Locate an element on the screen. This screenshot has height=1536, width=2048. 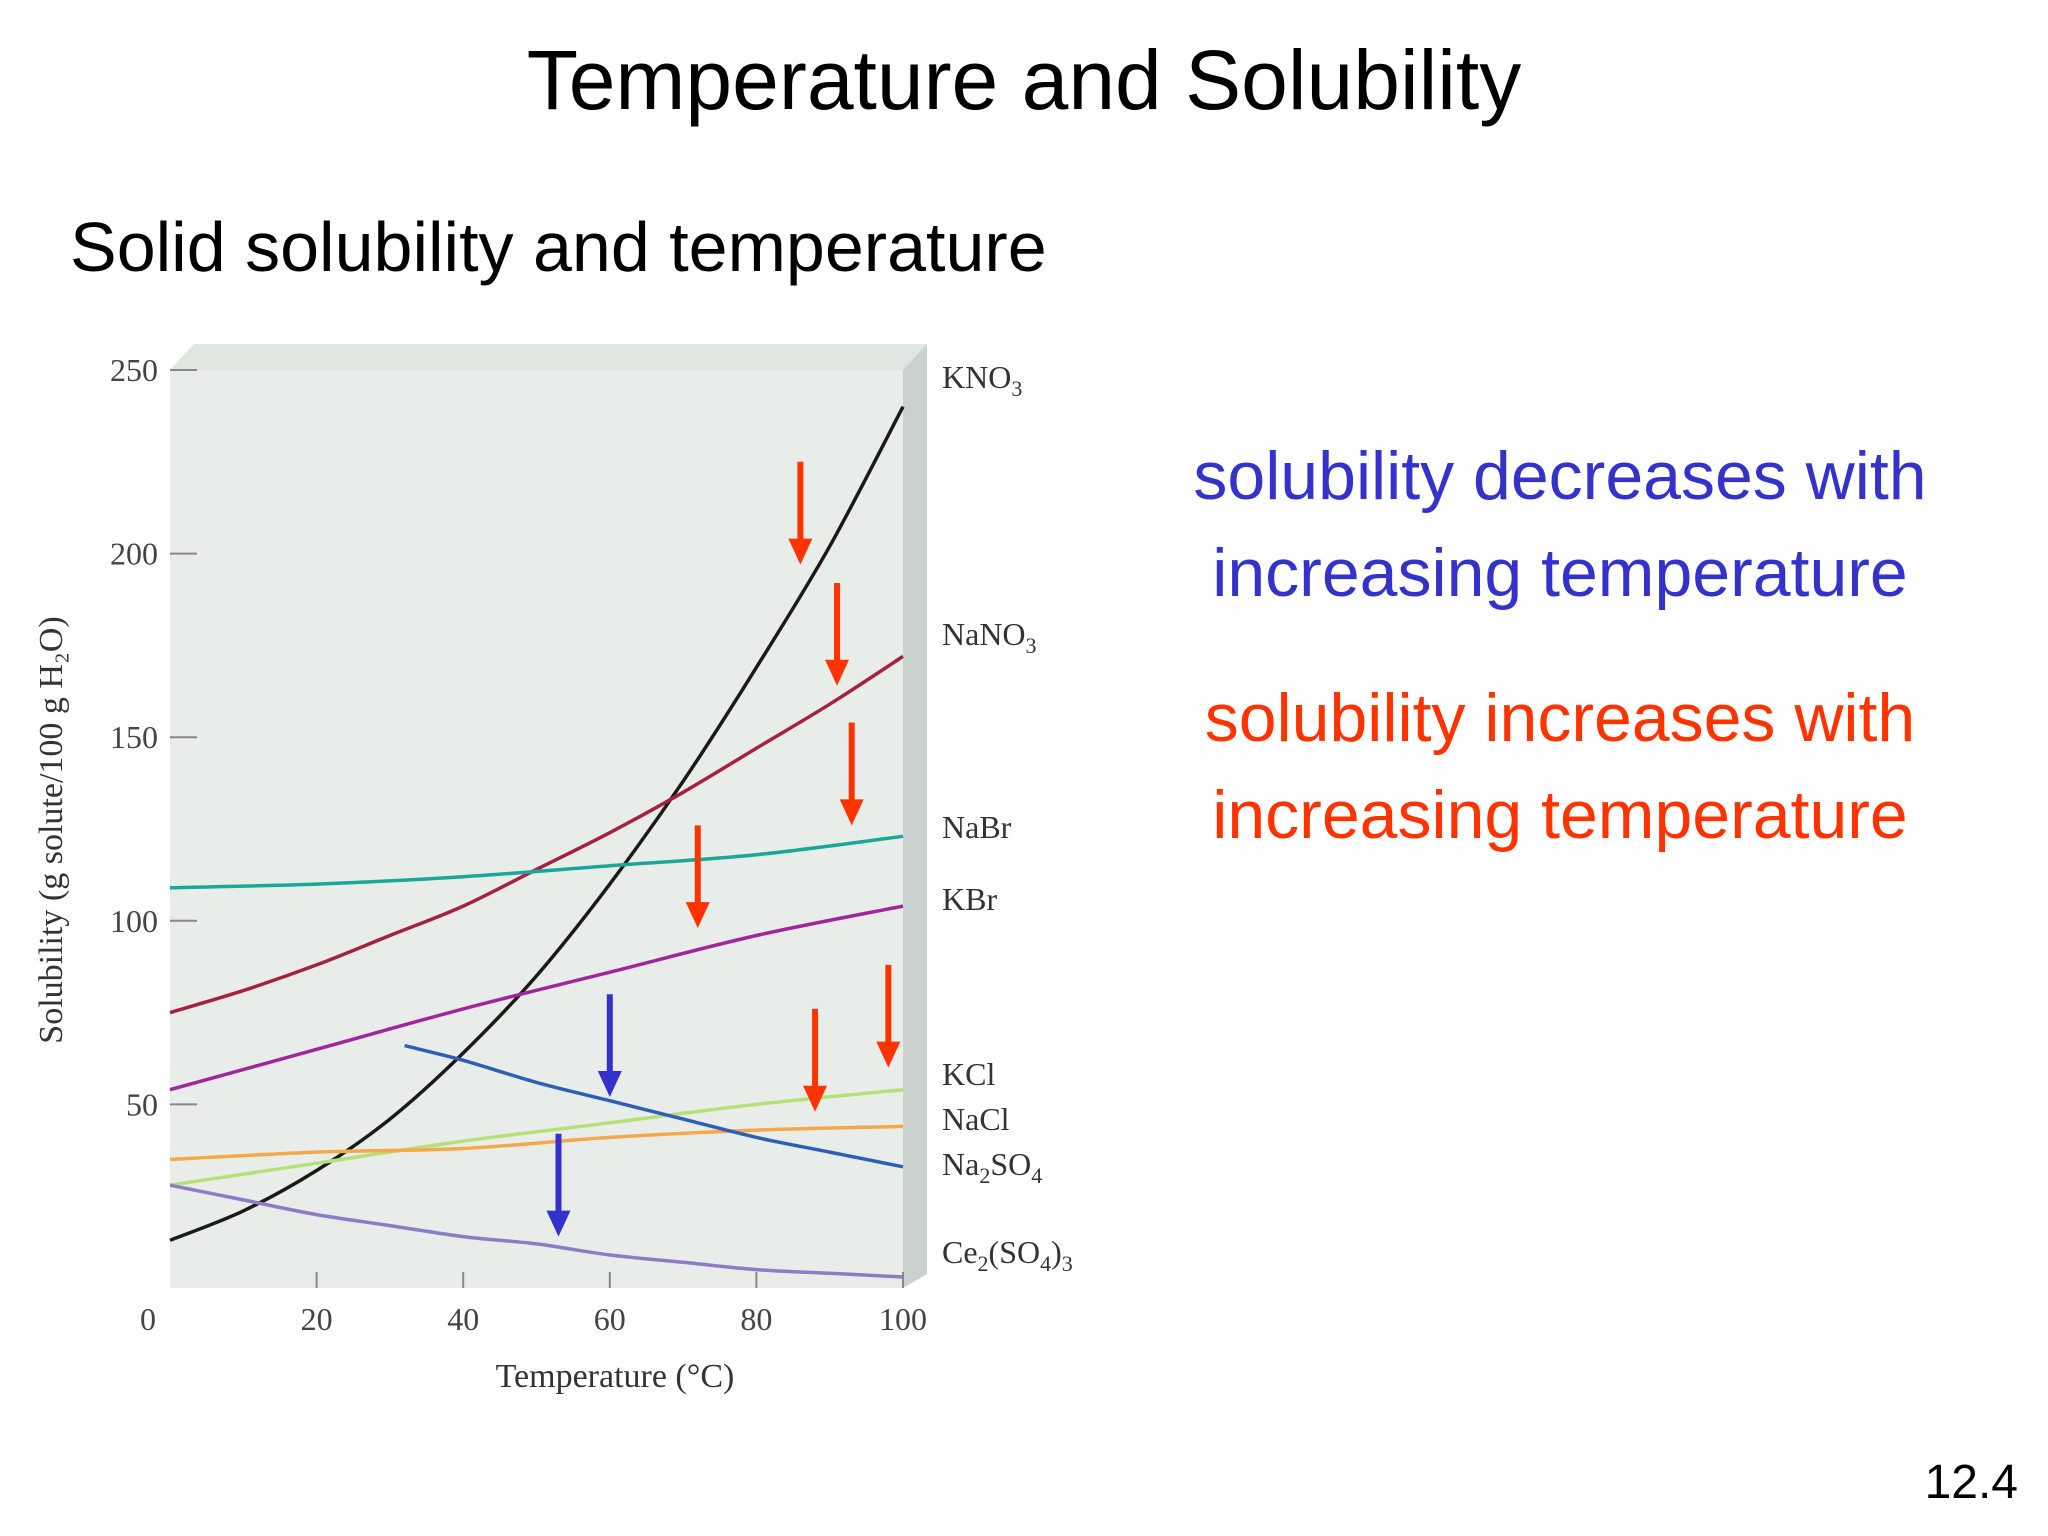
x-tick-label: 20 is located at coordinates (317, 1319).